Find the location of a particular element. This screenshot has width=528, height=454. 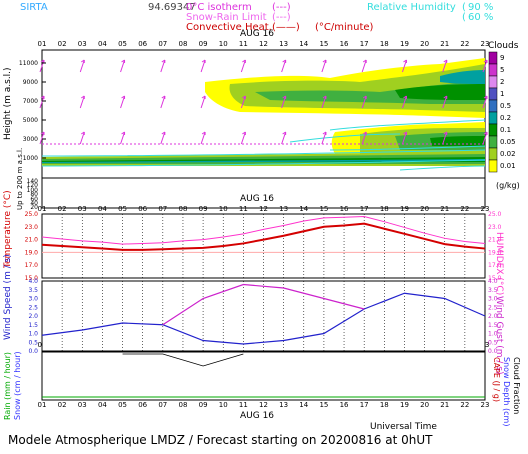

y-tick-label: 15.0 is located at coordinates (32, 278).